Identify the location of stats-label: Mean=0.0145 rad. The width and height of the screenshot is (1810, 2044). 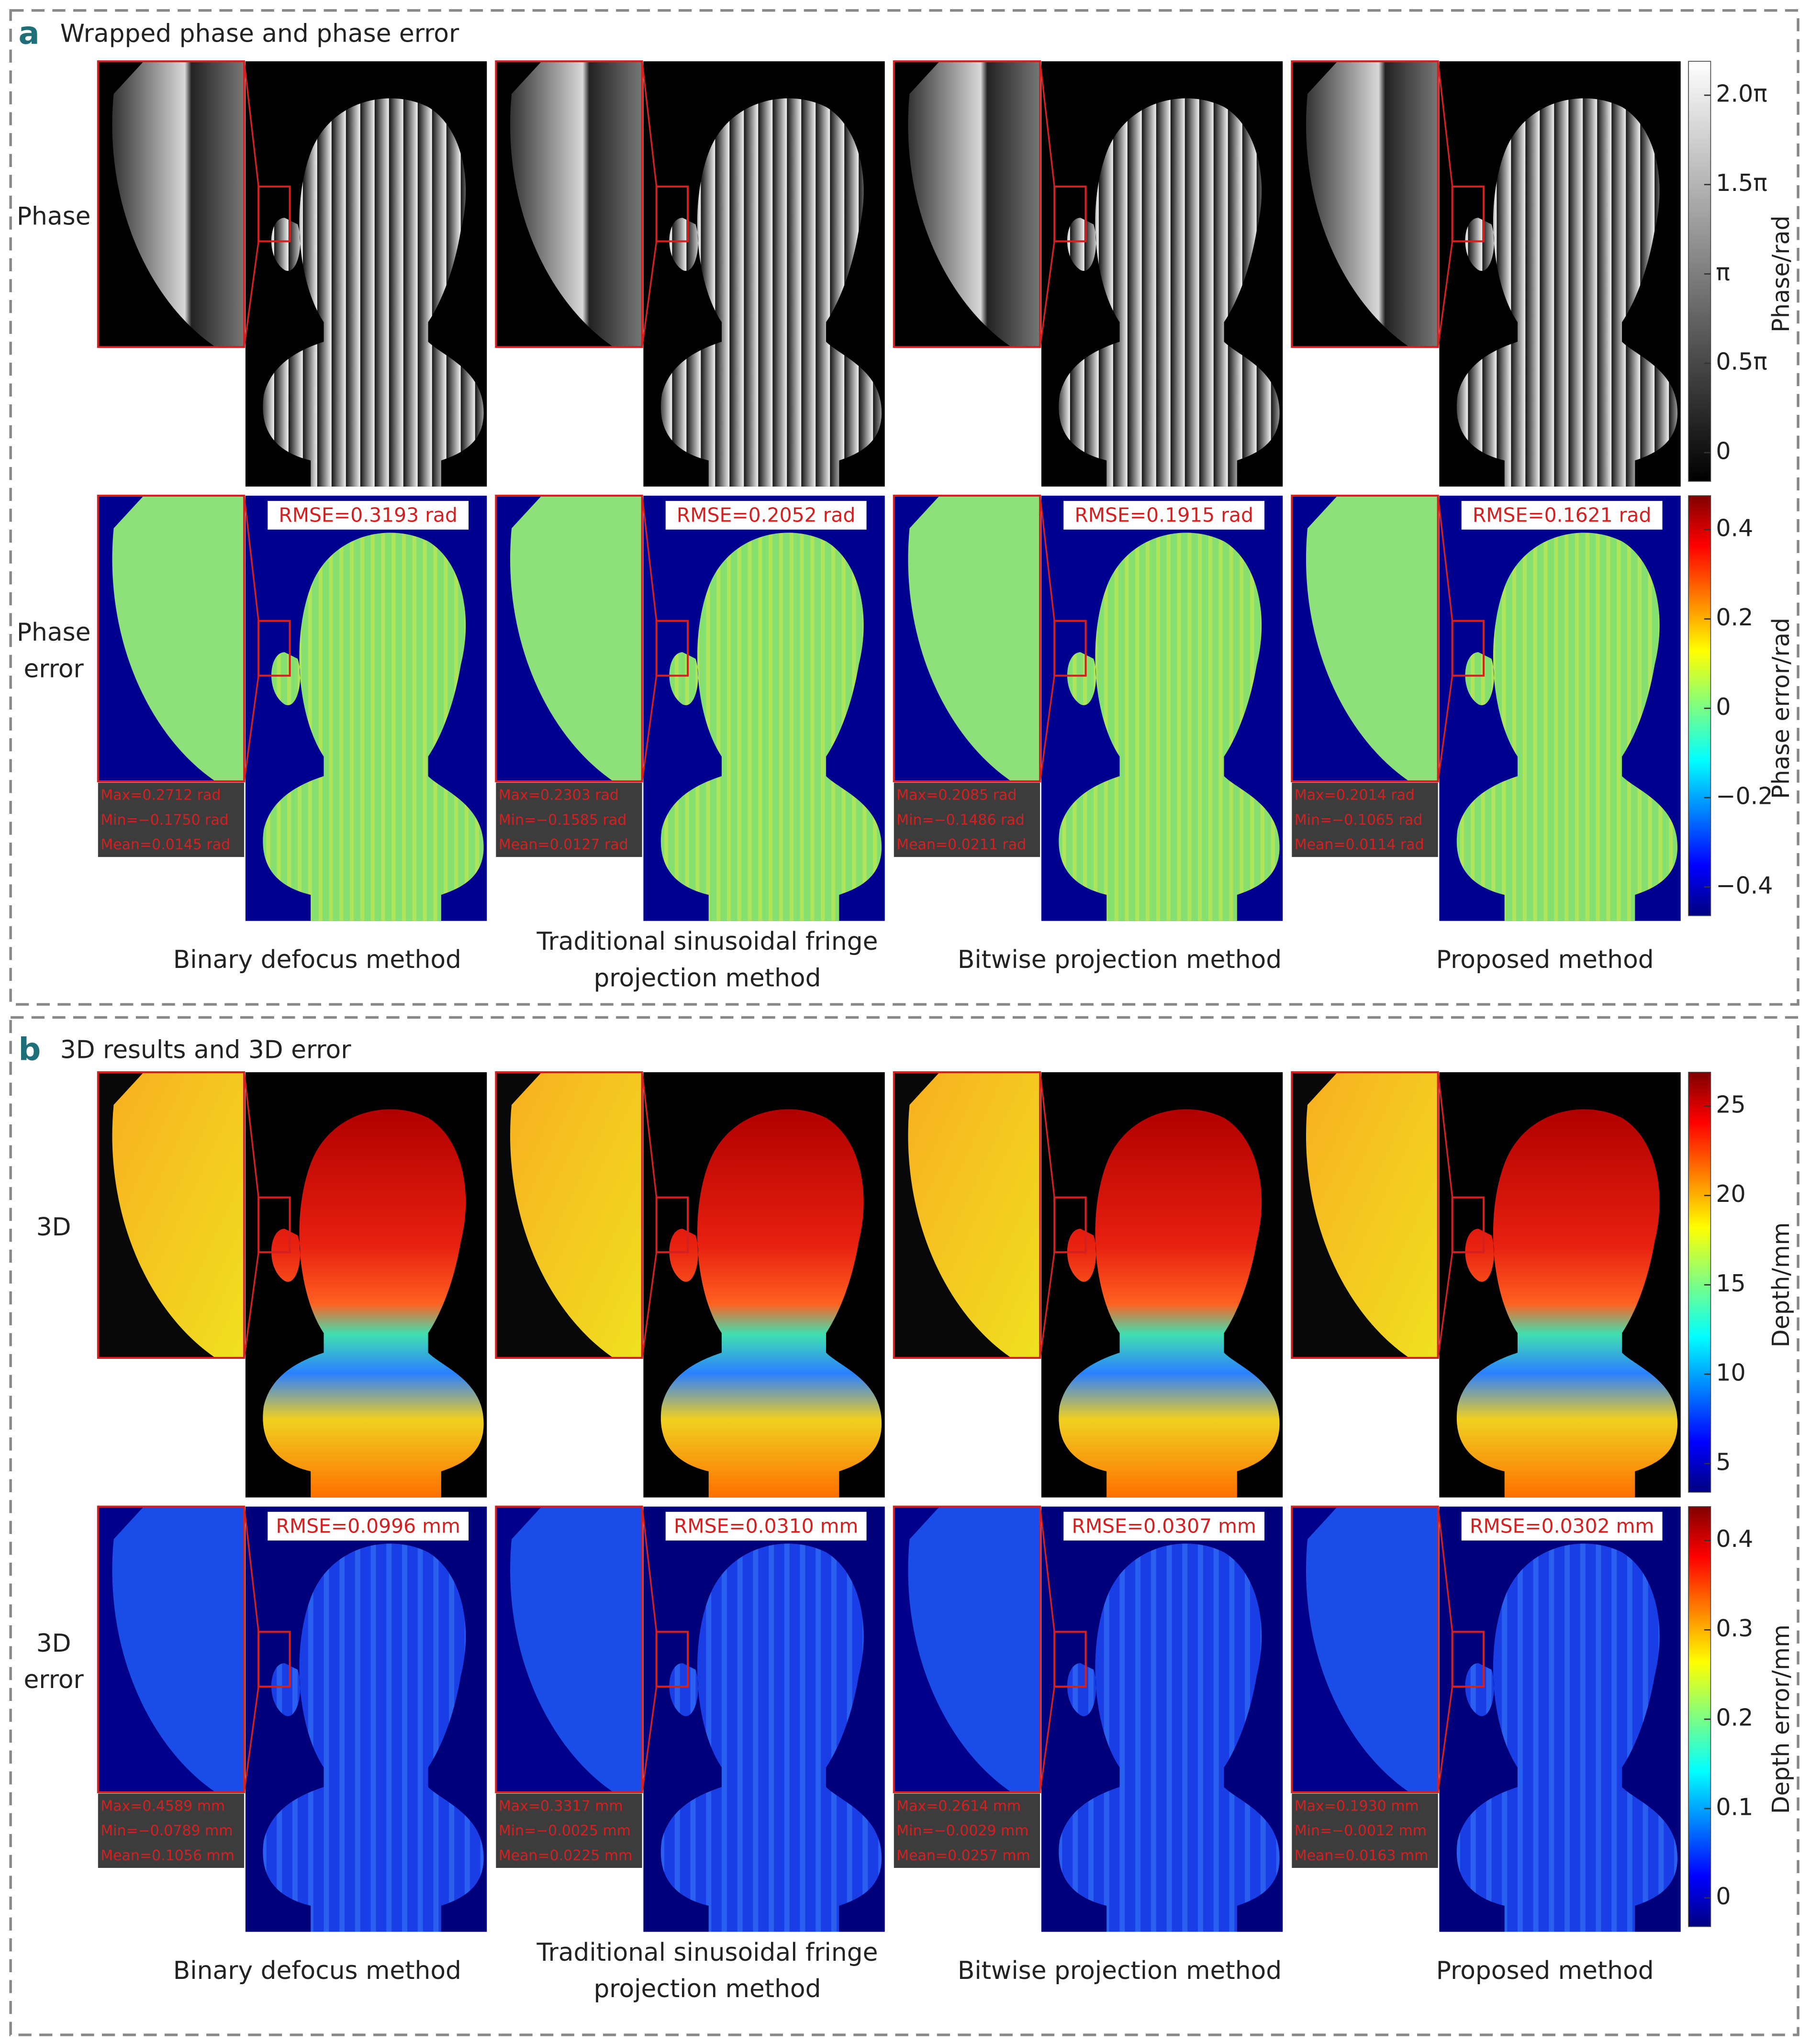
(165, 845).